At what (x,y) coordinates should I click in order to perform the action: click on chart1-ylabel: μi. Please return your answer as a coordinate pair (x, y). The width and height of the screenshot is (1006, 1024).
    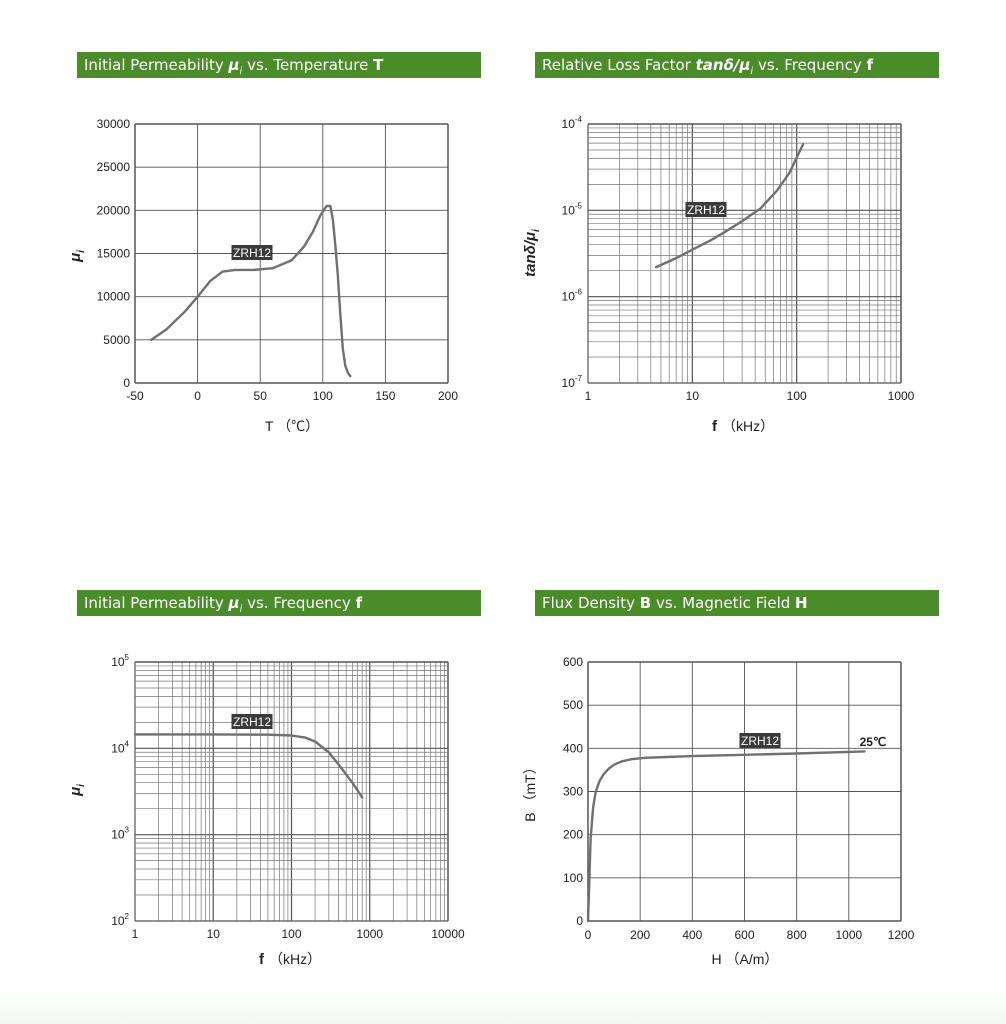
    Looking at the image, I should click on (77, 256).